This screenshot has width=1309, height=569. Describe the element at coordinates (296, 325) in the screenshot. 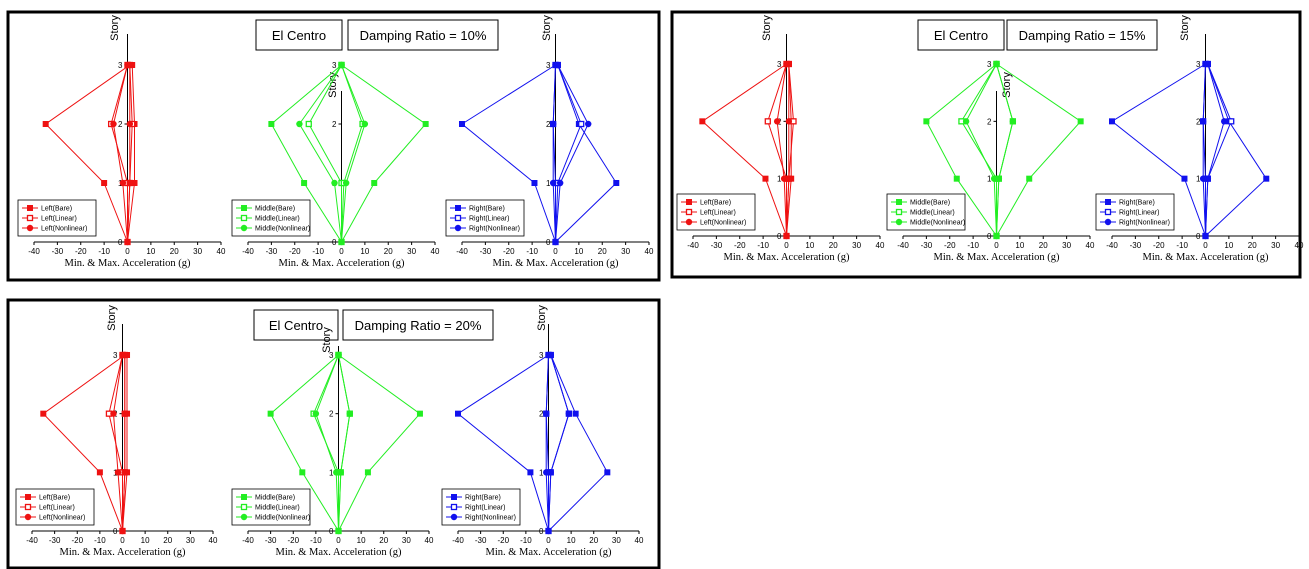

I see `earthquake-label-box` at that location.